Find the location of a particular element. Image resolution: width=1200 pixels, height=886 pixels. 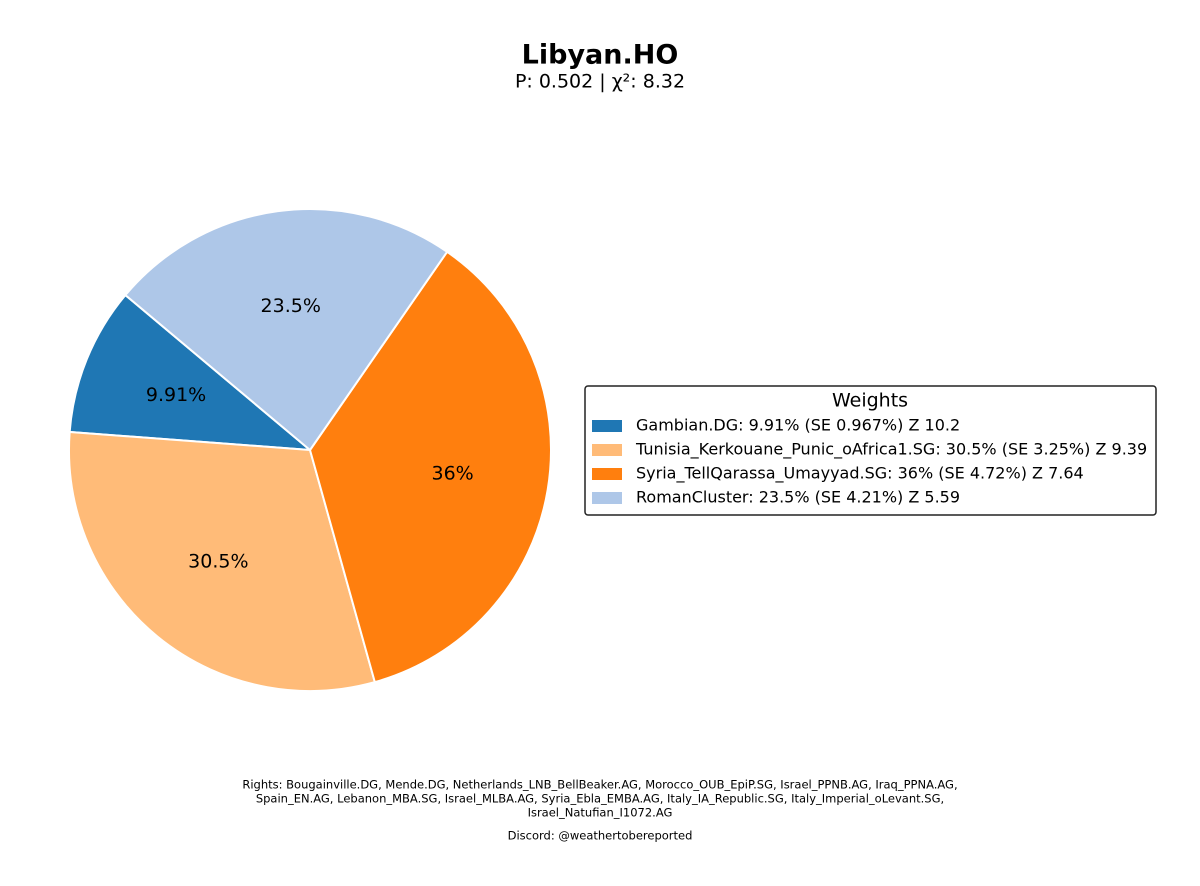

legend-title: Weights is located at coordinates (870, 401).